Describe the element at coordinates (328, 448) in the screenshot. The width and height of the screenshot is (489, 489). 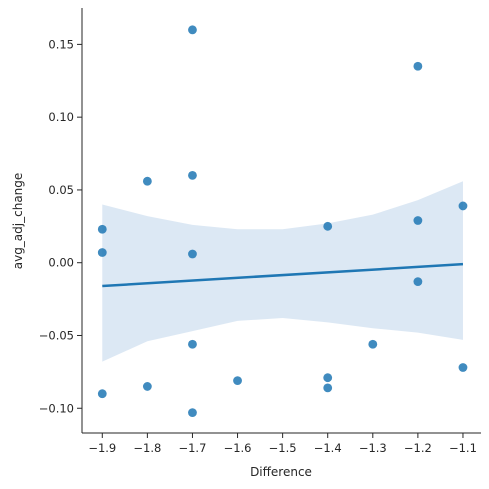
I see `x-tick-label: −1.4` at that location.